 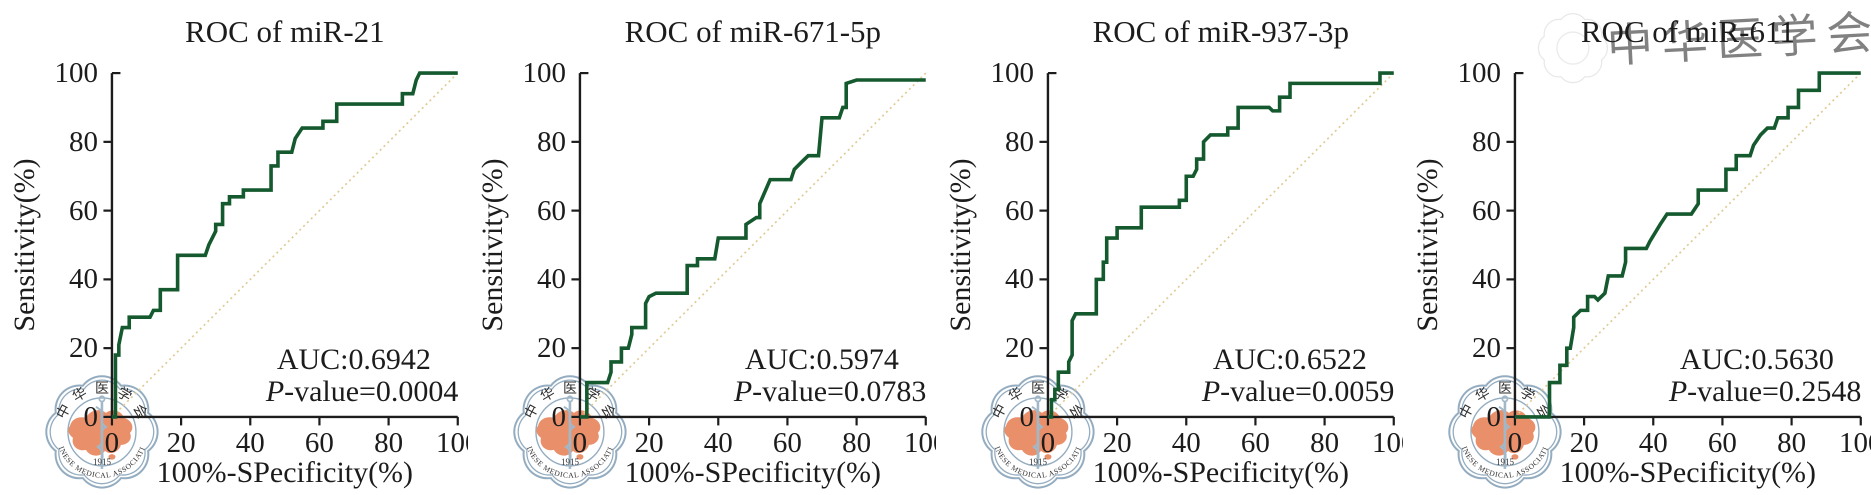 I want to click on auc-value: AUC:0.6942, so click(x=354, y=359).